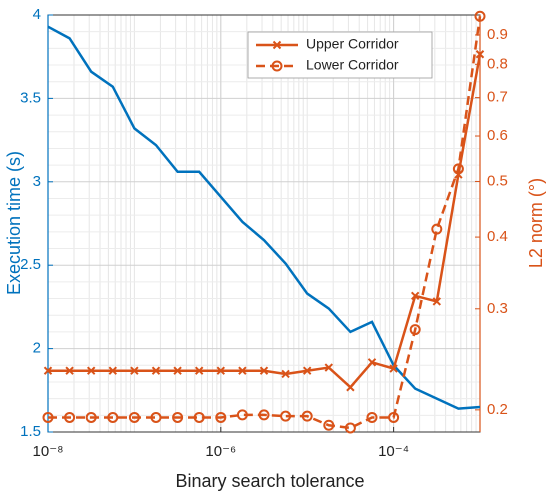 The width and height of the screenshot is (550, 499). I want to click on y-tick-label: 2.5, so click(30, 264).